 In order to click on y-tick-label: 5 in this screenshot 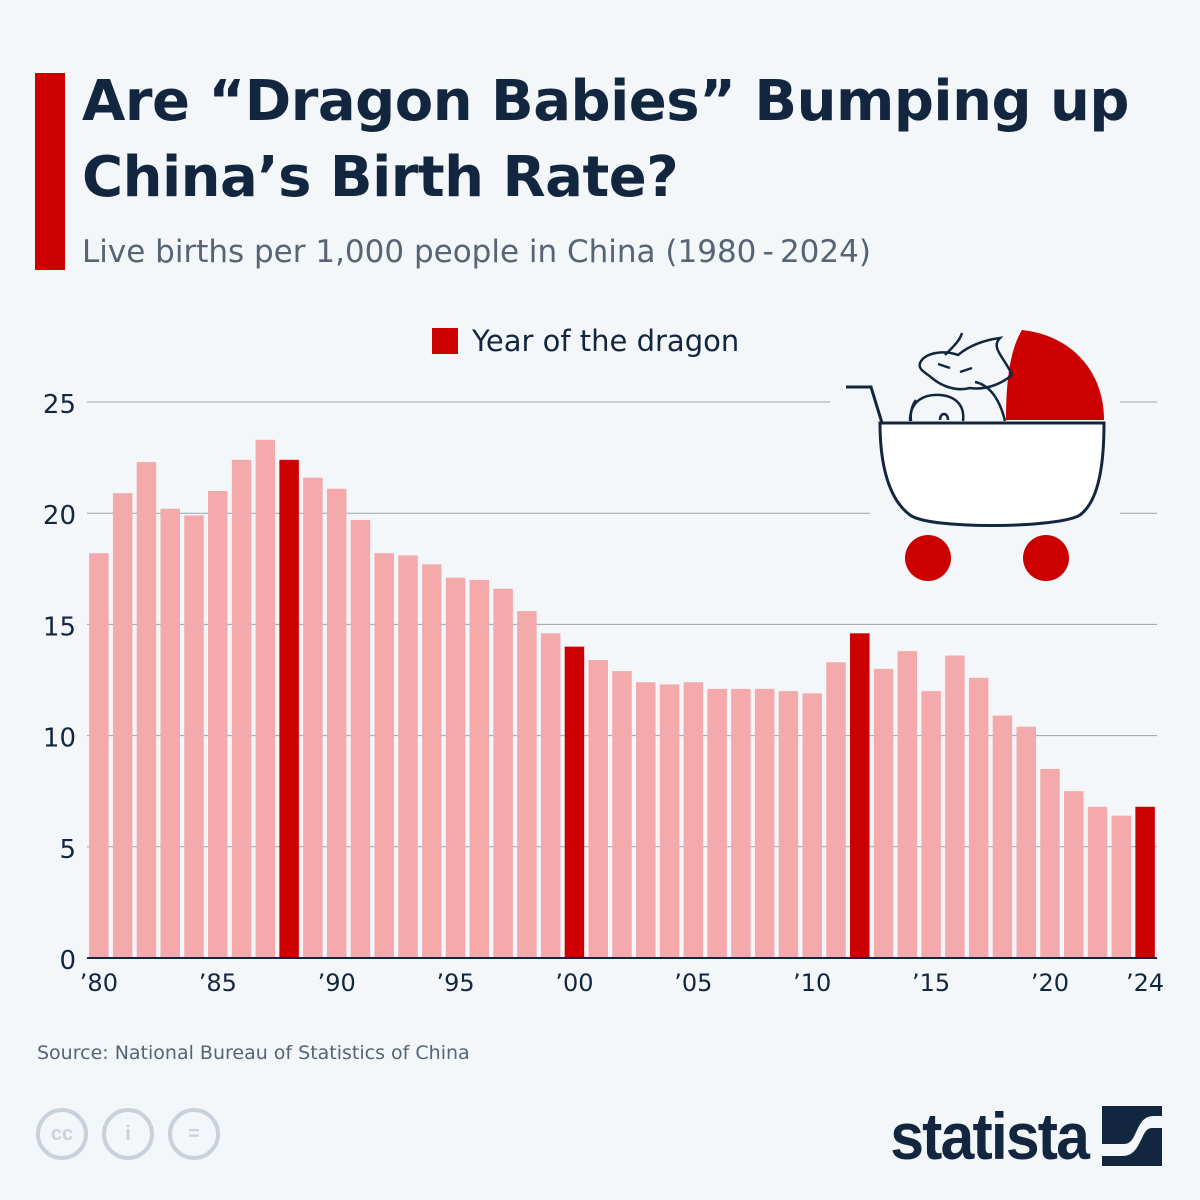, I will do `click(67, 850)`.